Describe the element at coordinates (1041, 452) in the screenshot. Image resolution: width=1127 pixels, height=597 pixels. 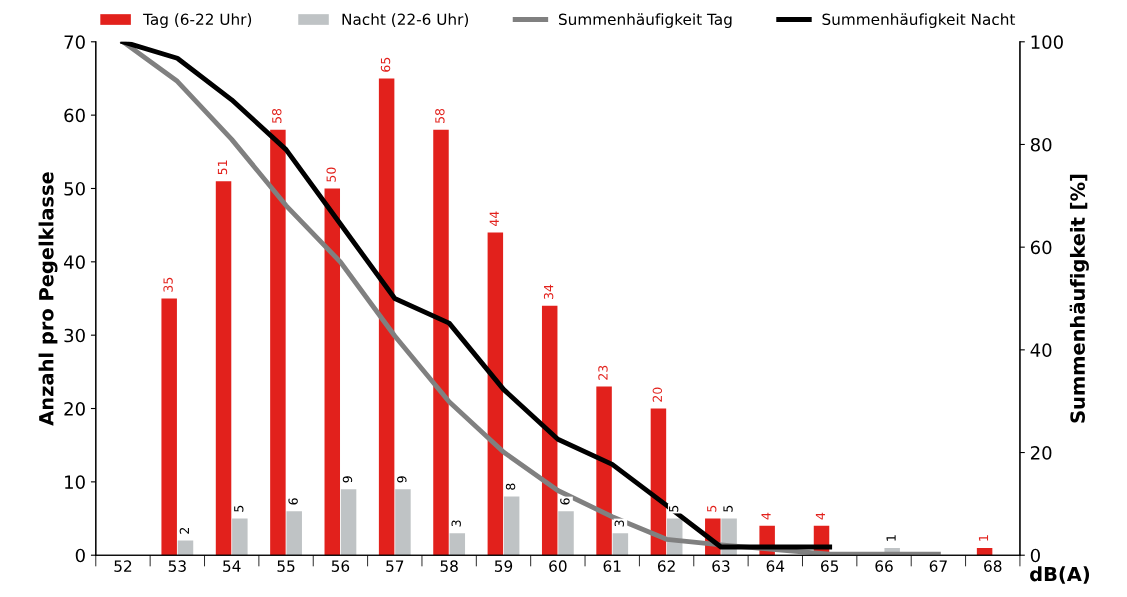
I see `y2-tick-label: 20` at that location.